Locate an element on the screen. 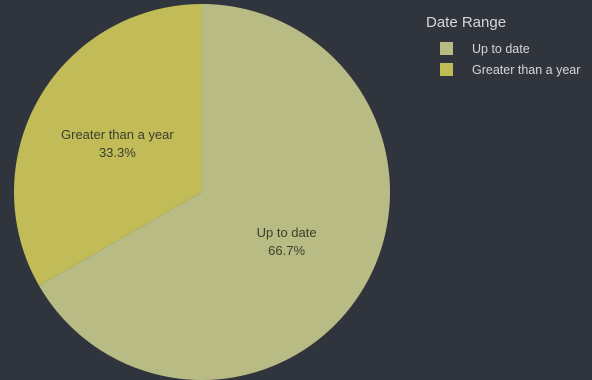 This screenshot has width=592, height=380. legend-item-up-to-date: Up to date is located at coordinates (510, 48).